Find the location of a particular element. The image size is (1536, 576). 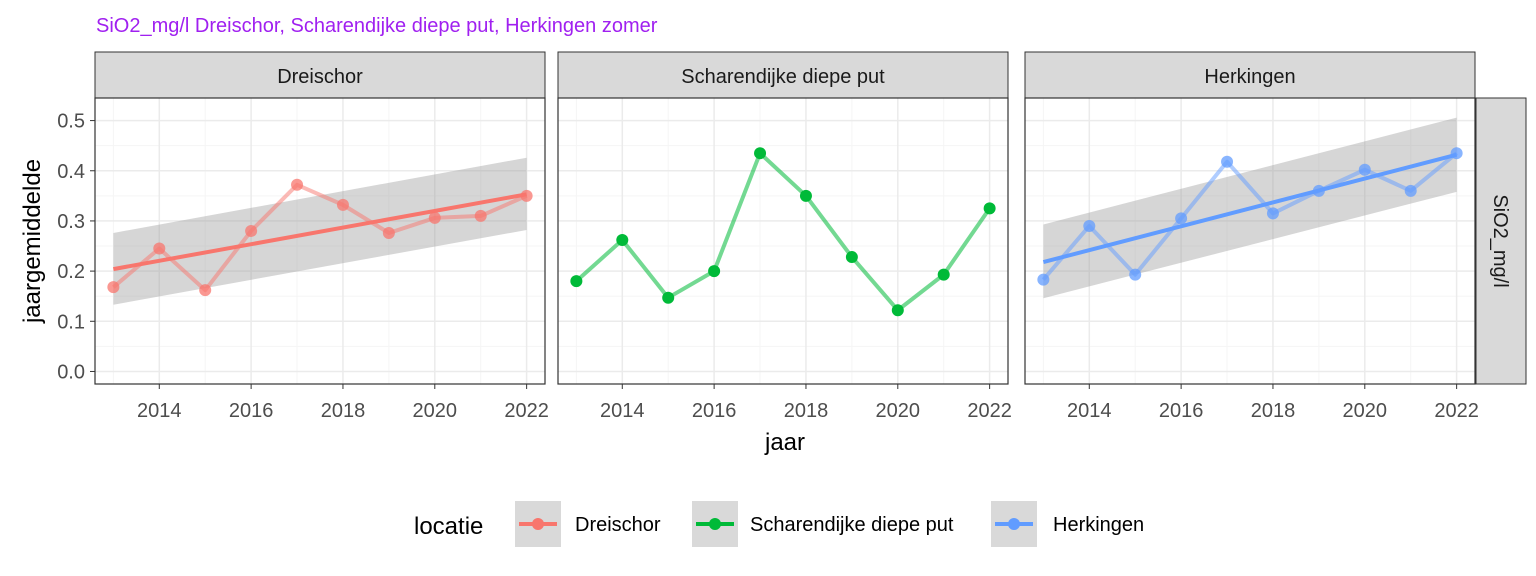

y-tick-label: 0.3 is located at coordinates (71, 222).